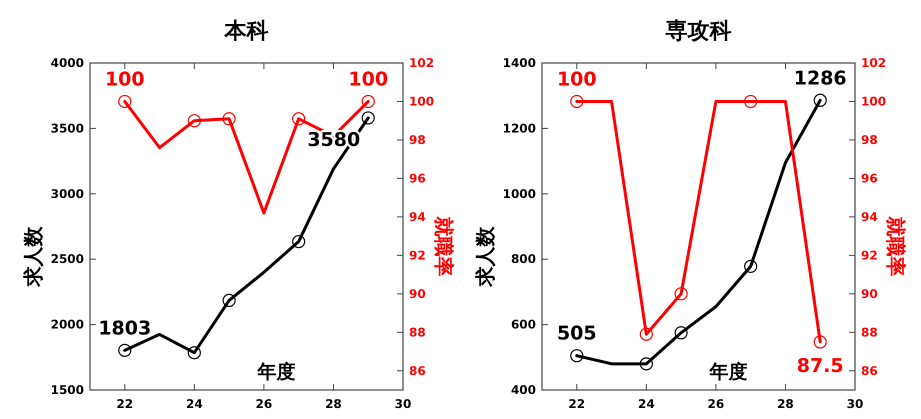 The image size is (921, 419). I want to click on y-tick-label: 600, so click(523, 325).